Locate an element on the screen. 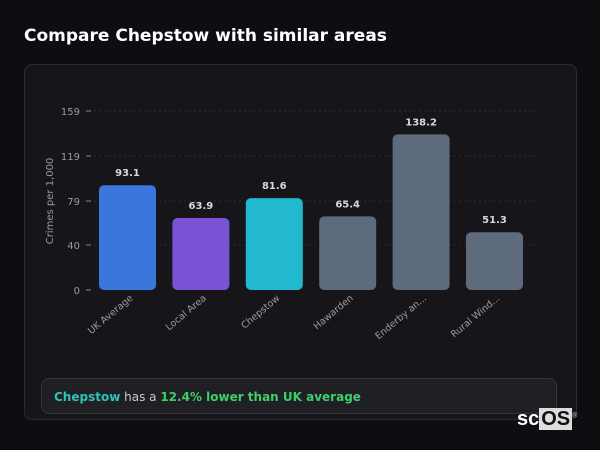 This screenshot has width=600, height=450. summary-difference: 12.4% lower than UK average is located at coordinates (260, 397).